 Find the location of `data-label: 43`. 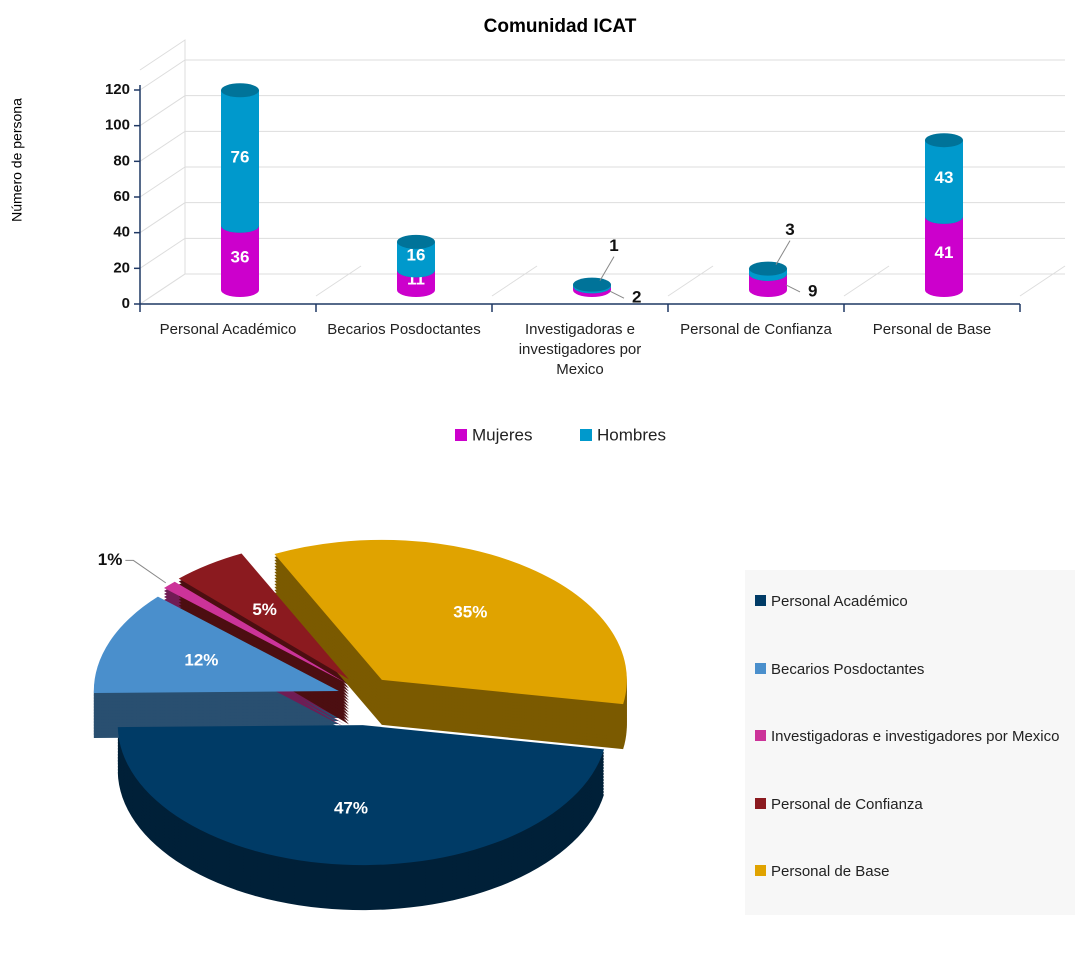

data-label: 43 is located at coordinates (944, 177).